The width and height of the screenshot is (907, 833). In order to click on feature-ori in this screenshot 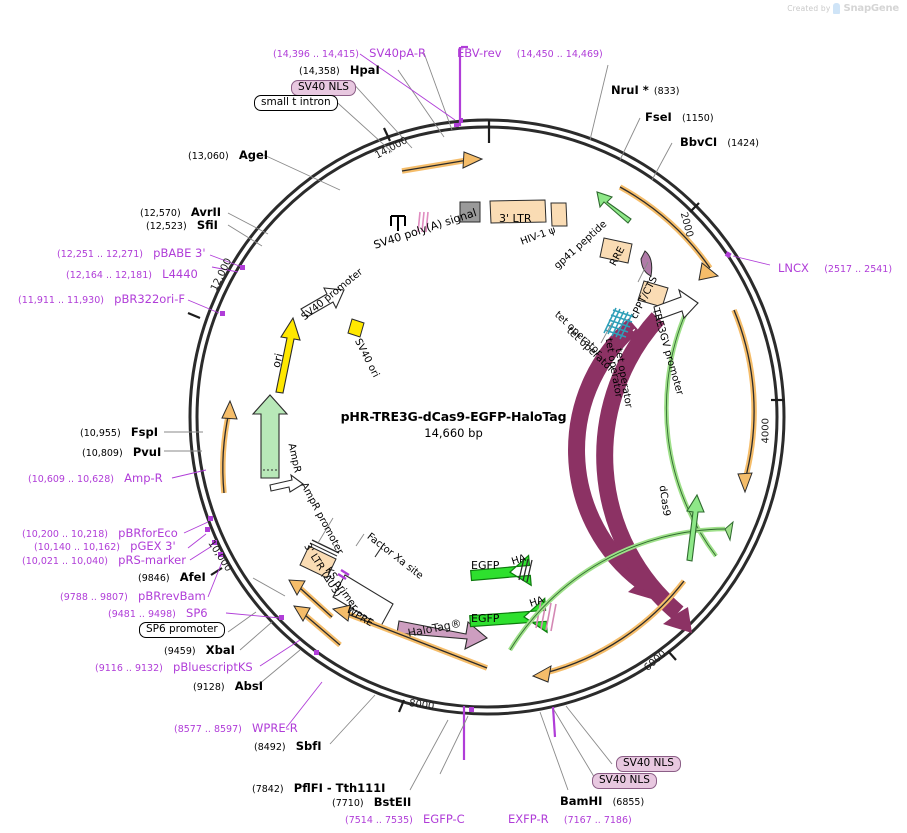, I will do `click(288, 355)`.